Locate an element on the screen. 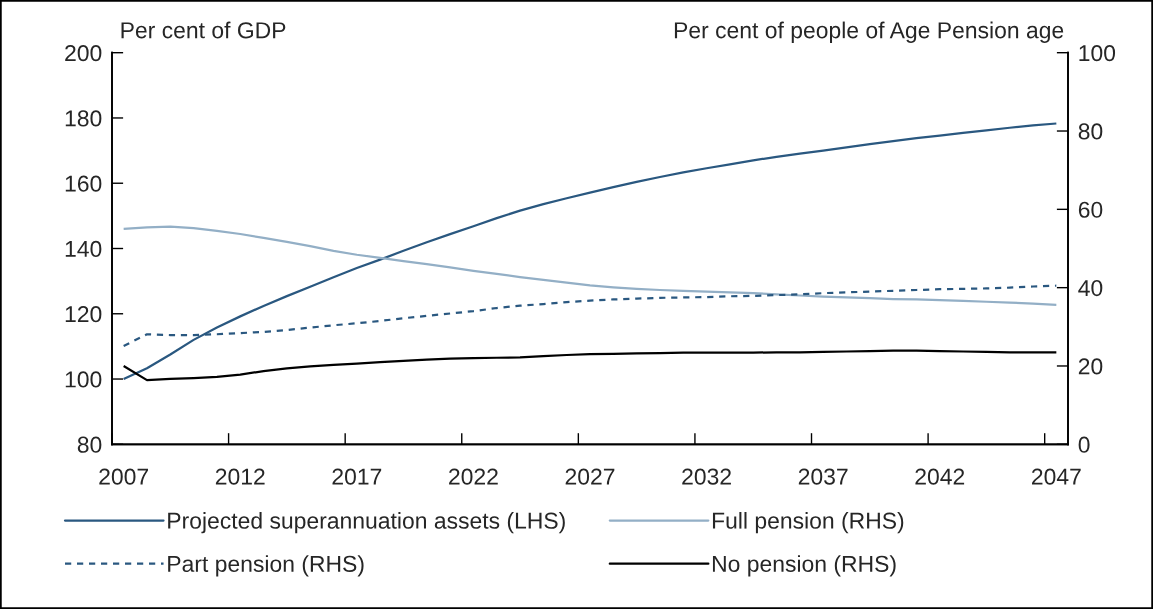 Image resolution: width=1153 pixels, height=609 pixels. y2-tick-label: 40 is located at coordinates (1090, 288).